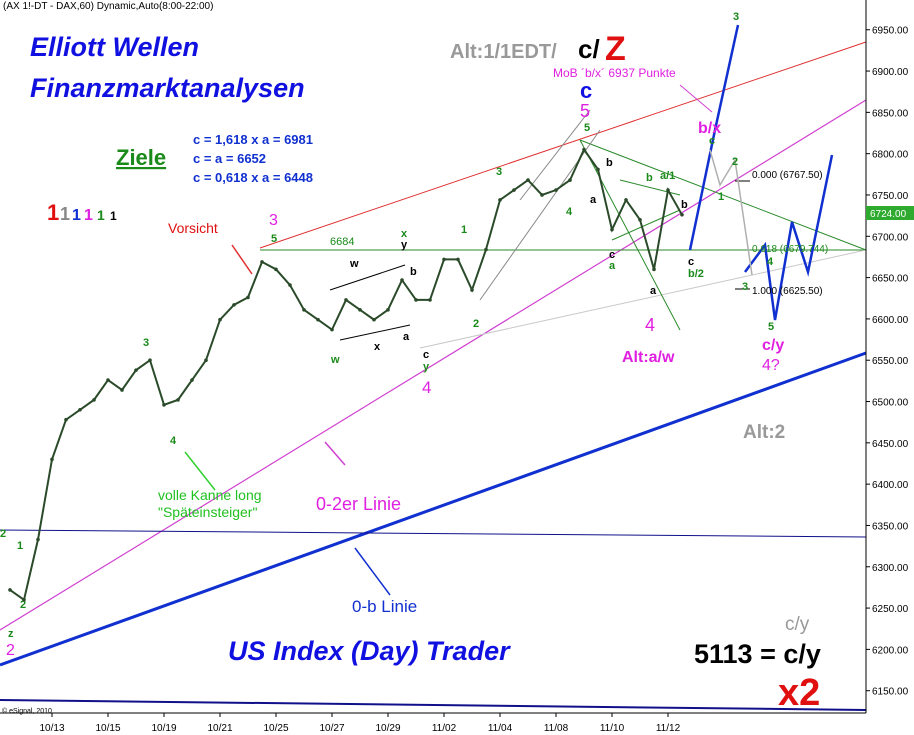 Image resolution: width=914 pixels, height=735 pixels. What do you see at coordinates (503, 52) in the screenshot?
I see `annotation: Alt:1/1EDT/` at bounding box center [503, 52].